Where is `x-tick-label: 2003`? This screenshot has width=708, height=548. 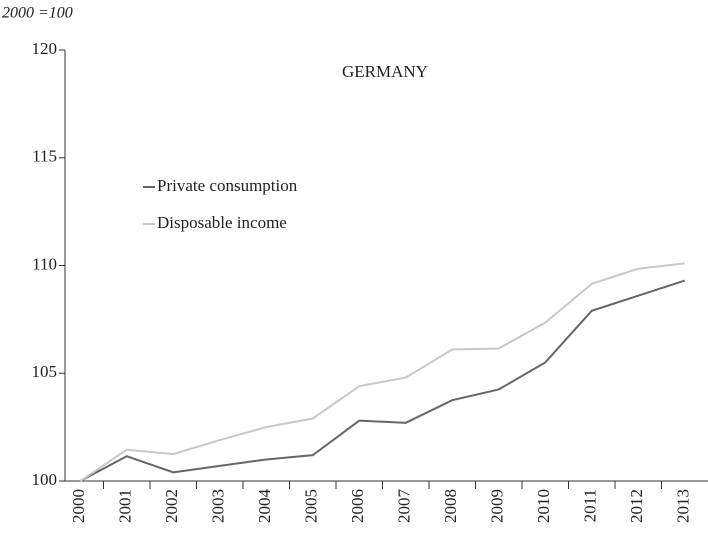
x-tick-label: 2003 is located at coordinates (218, 506).